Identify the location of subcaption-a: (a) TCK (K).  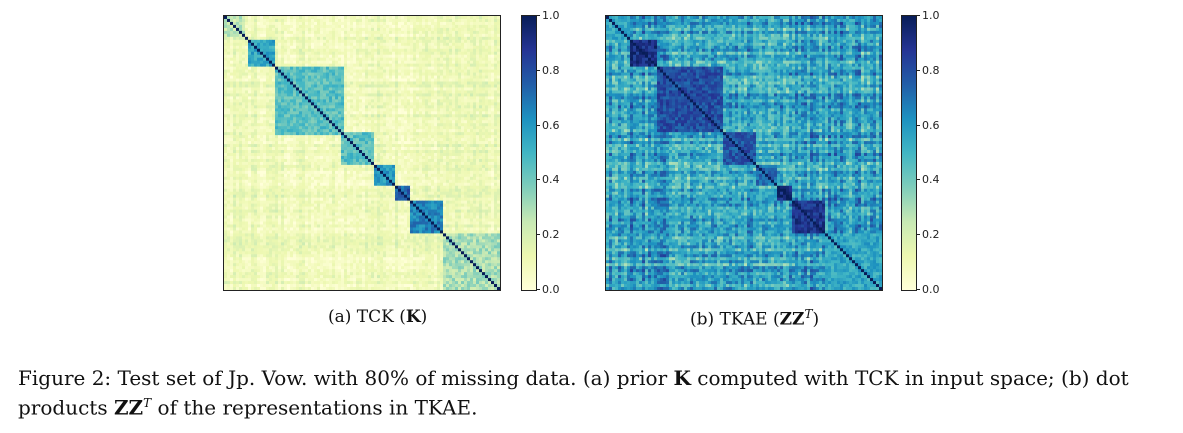
(378, 317).